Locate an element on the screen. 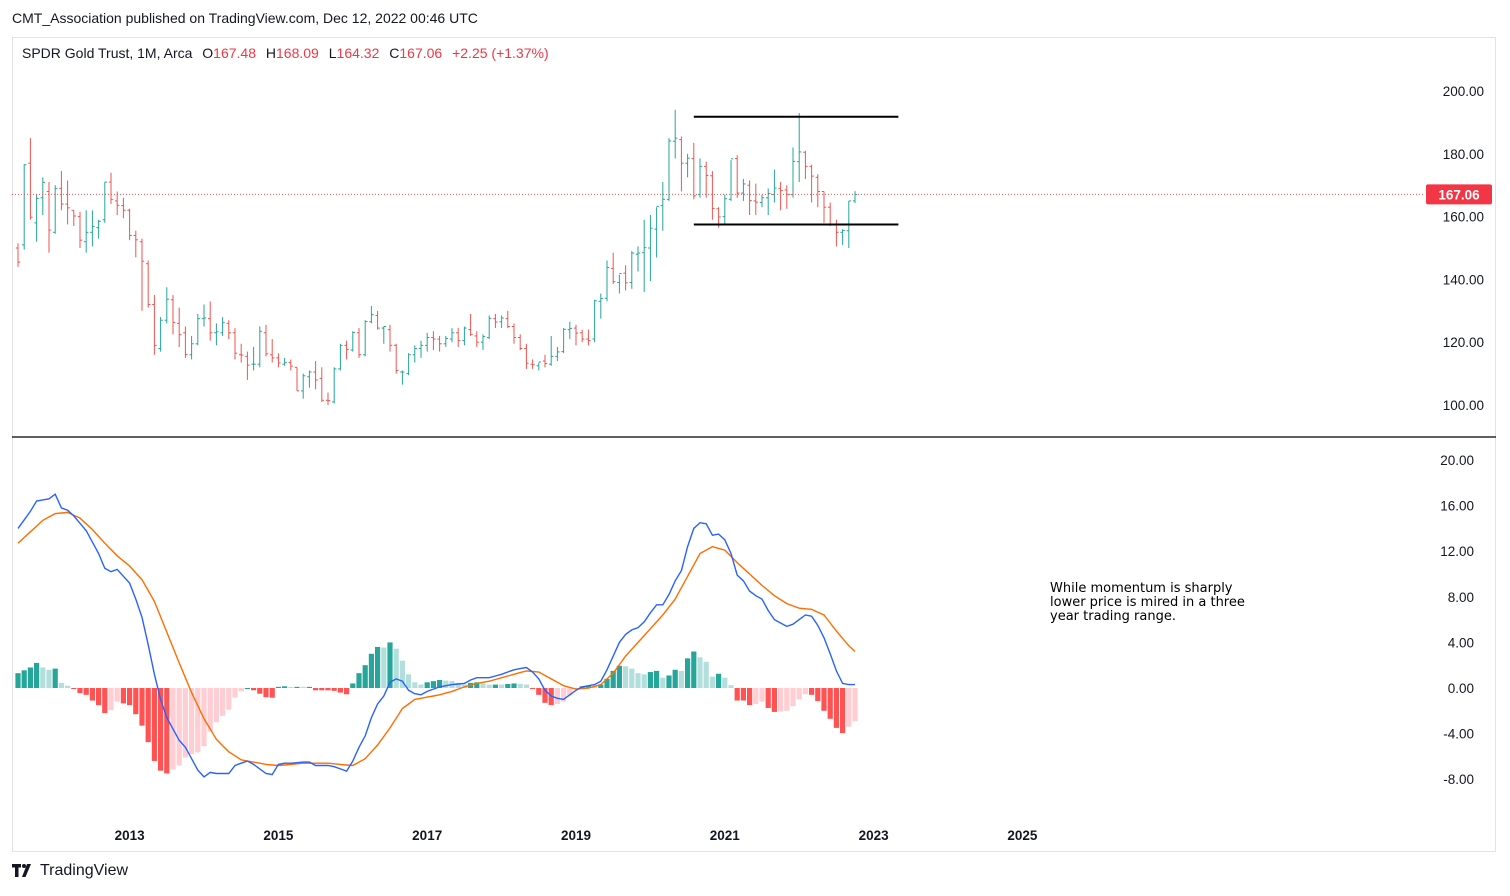 This screenshot has width=1510, height=896. low-label: L is located at coordinates (332, 53).